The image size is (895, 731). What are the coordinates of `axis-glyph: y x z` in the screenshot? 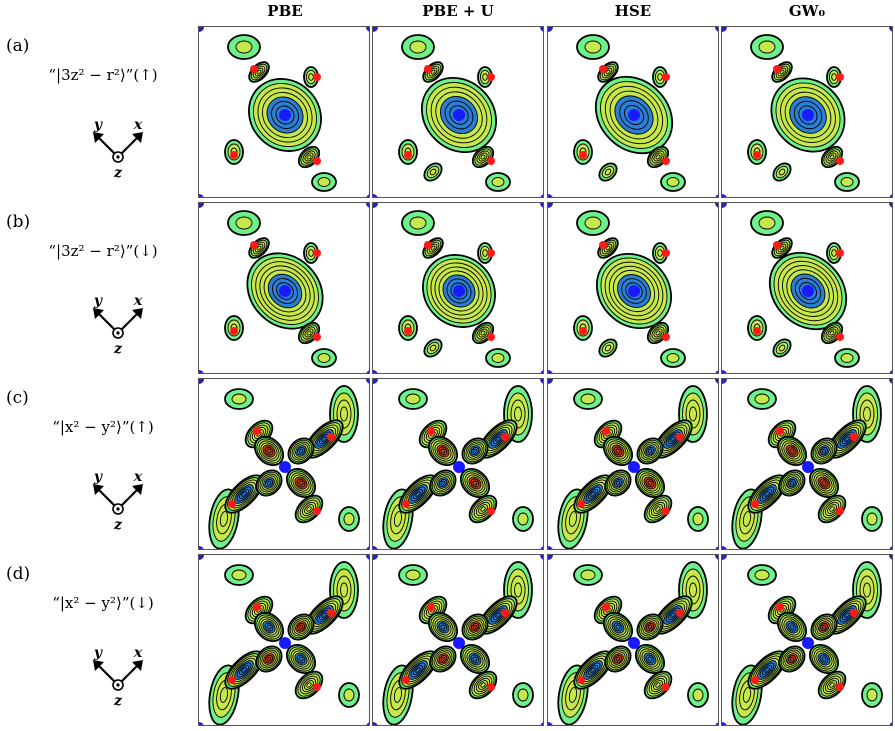 It's located at (118, 501).